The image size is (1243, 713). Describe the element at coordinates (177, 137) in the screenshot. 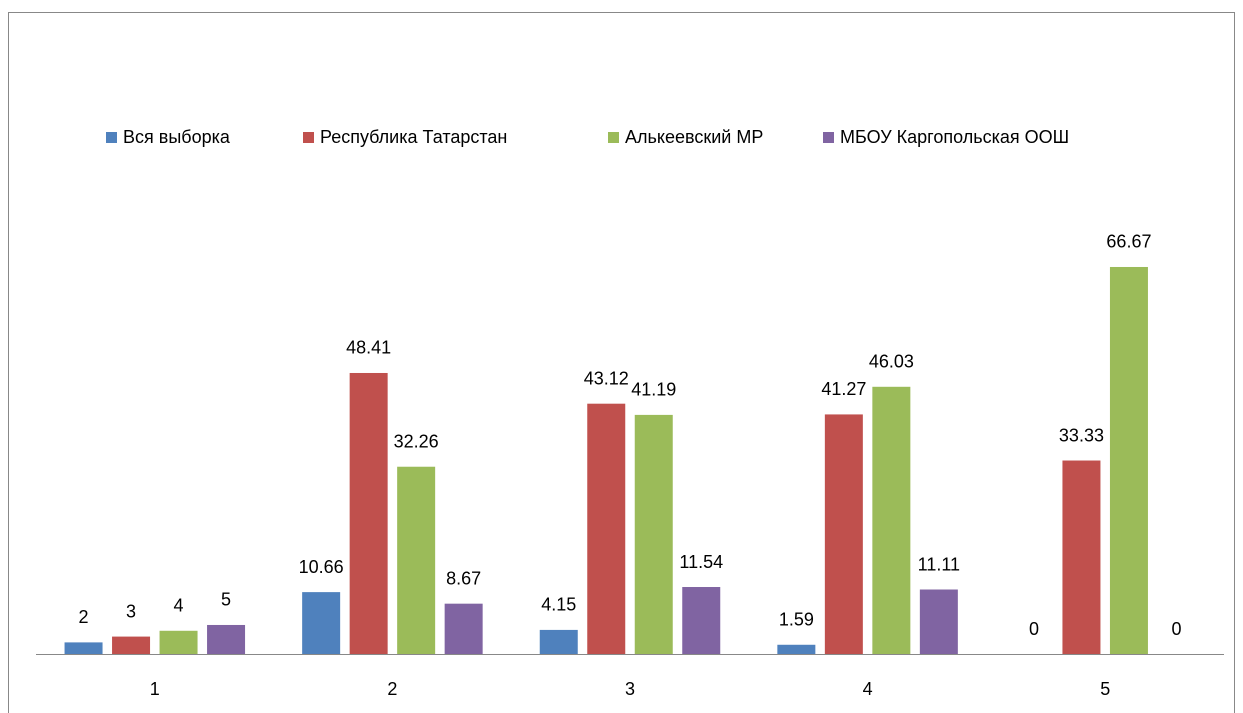

I see `legend-label: Вся выборка` at that location.